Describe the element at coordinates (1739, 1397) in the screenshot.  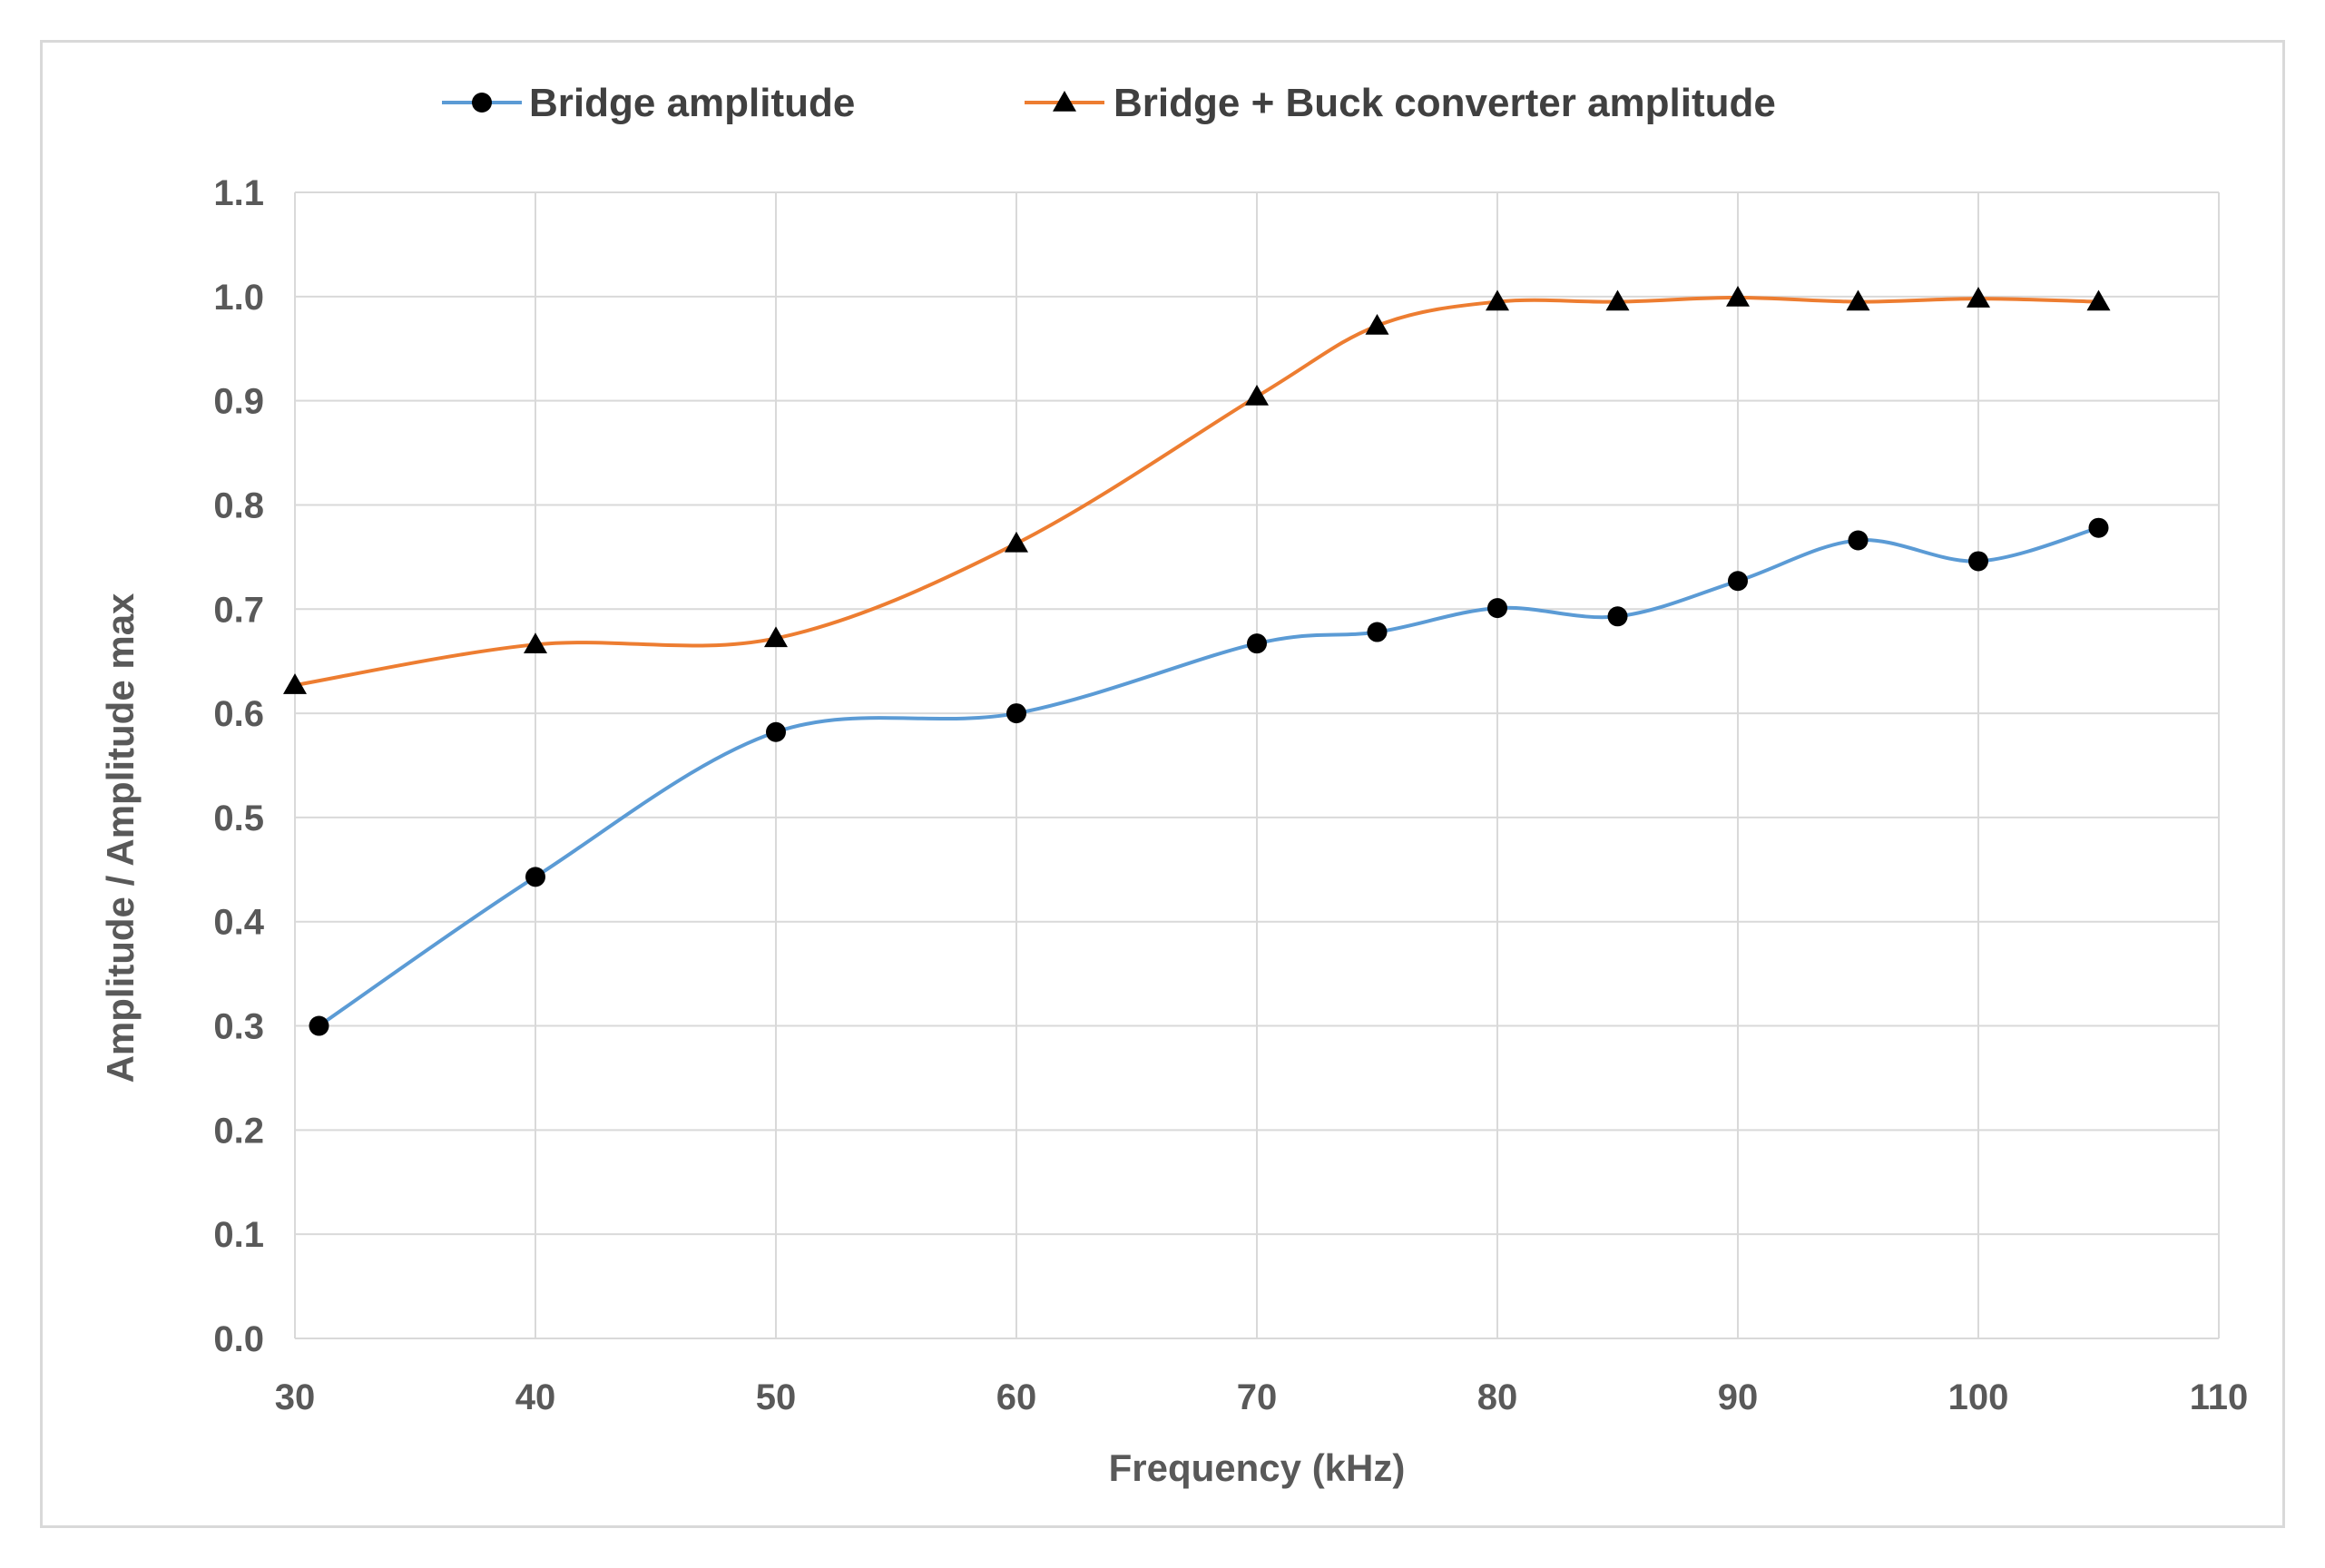
I see `x-tick-label: 90` at that location.